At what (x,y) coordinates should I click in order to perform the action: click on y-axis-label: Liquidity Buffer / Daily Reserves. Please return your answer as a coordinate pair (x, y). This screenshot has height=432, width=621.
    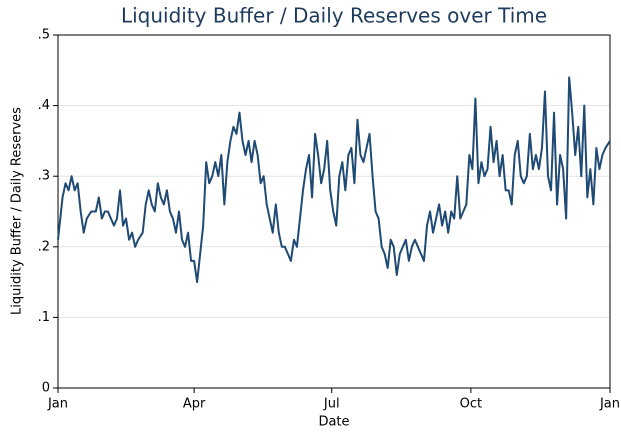
    Looking at the image, I should click on (17, 211).